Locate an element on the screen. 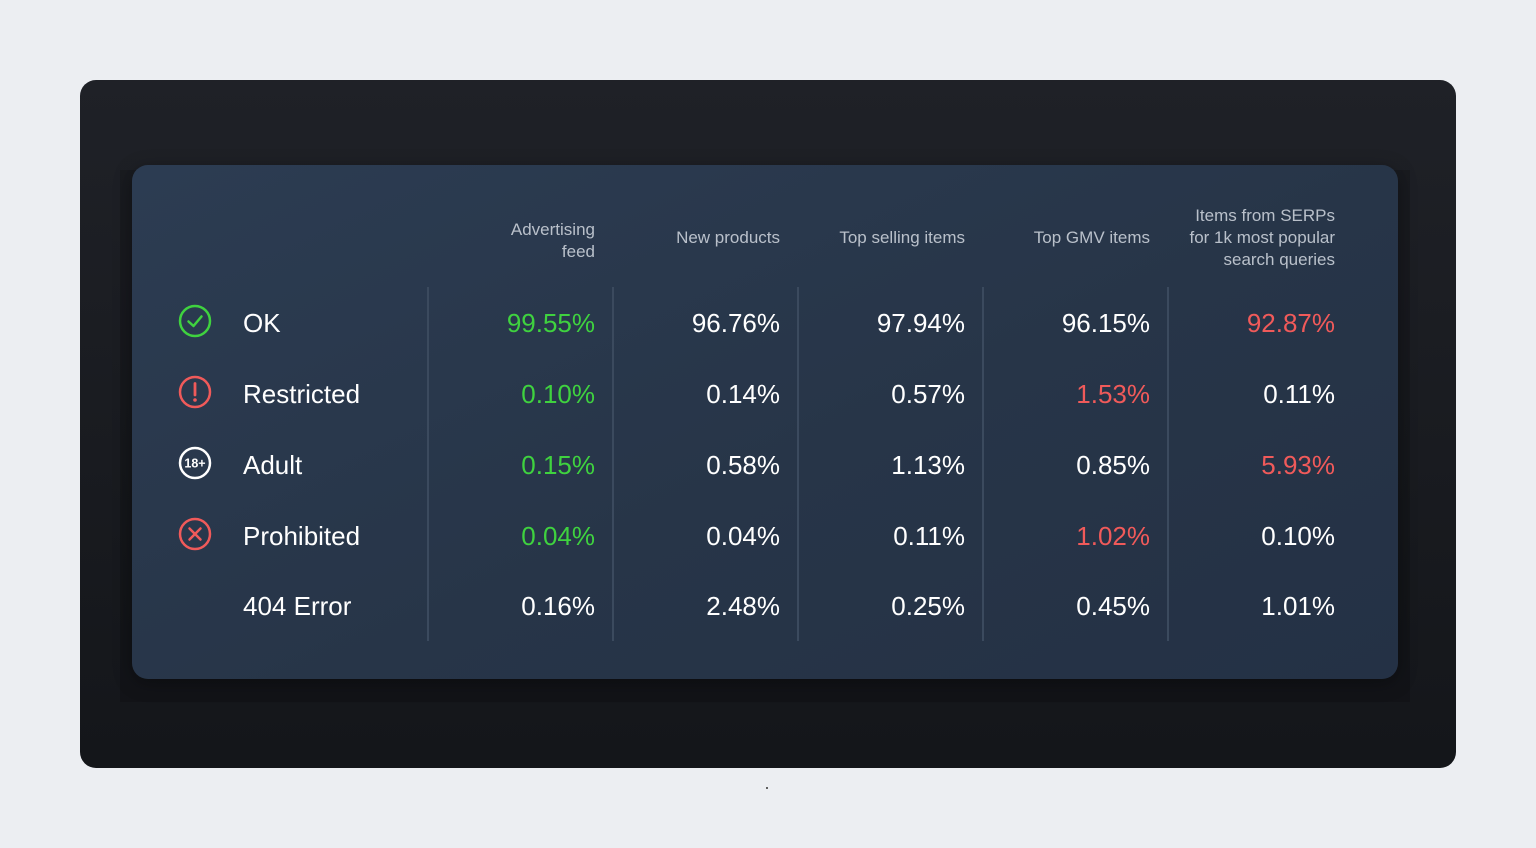 This screenshot has height=848, width=1536. table-cell: 0.15% is located at coordinates (558, 465).